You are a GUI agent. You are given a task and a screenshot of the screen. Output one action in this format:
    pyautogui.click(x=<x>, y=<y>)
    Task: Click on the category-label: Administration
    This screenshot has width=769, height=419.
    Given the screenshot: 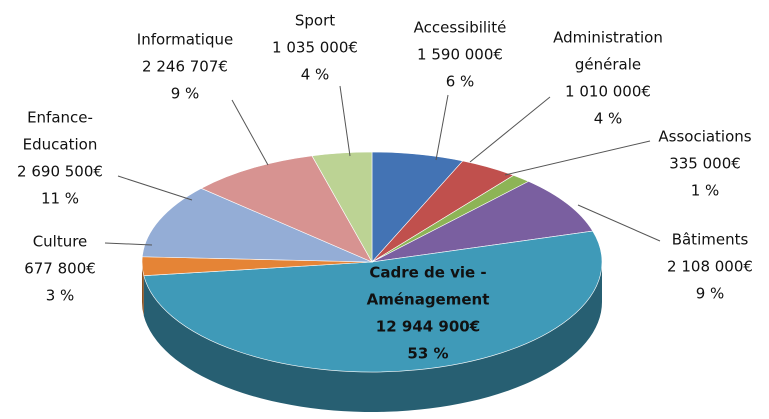 What is the action you would take?
    pyautogui.click(x=608, y=38)
    